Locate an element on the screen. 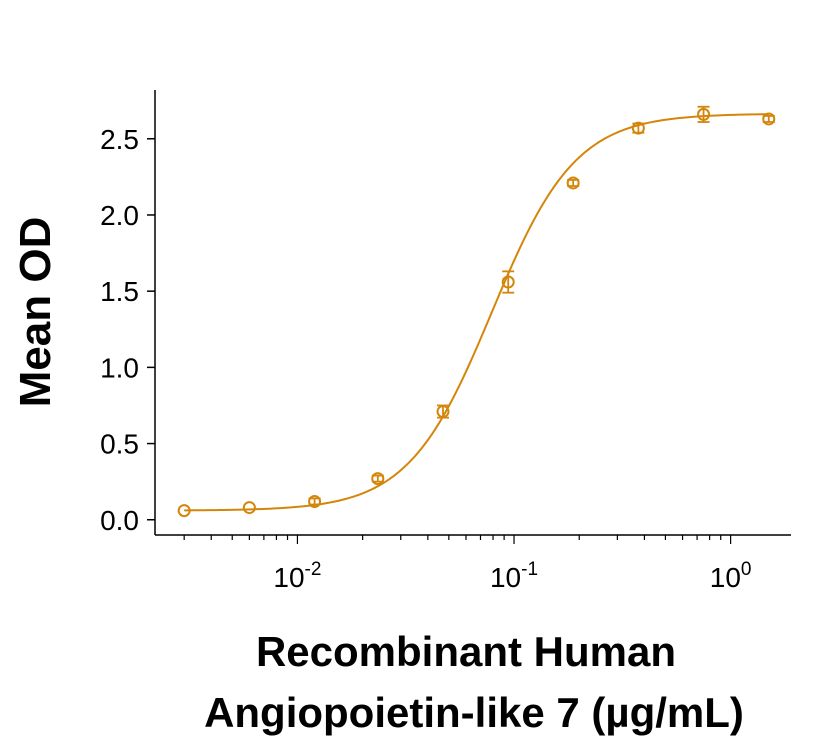 The width and height of the screenshot is (831, 742). y-tick-label-4: 2.0 is located at coordinates (119, 215).